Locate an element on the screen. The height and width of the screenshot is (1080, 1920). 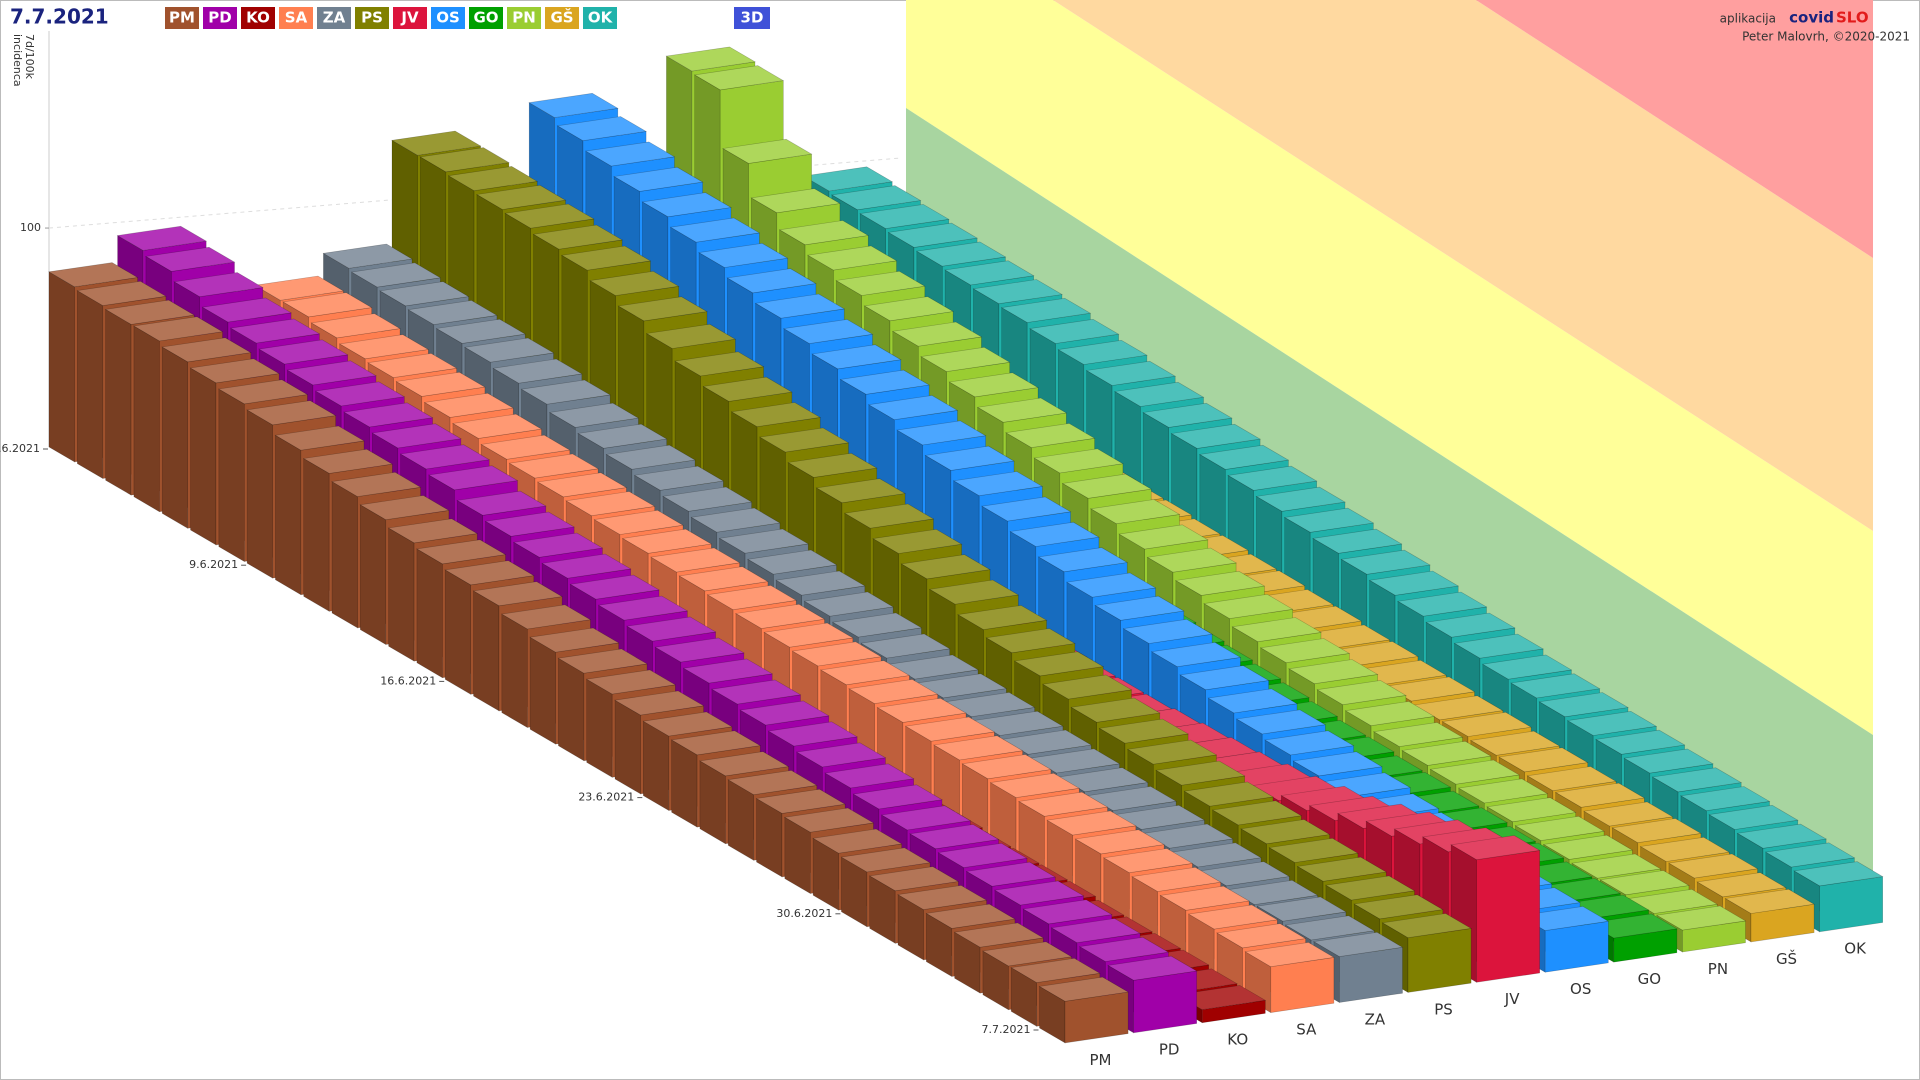
legend-label: ZA is located at coordinates (334, 18).